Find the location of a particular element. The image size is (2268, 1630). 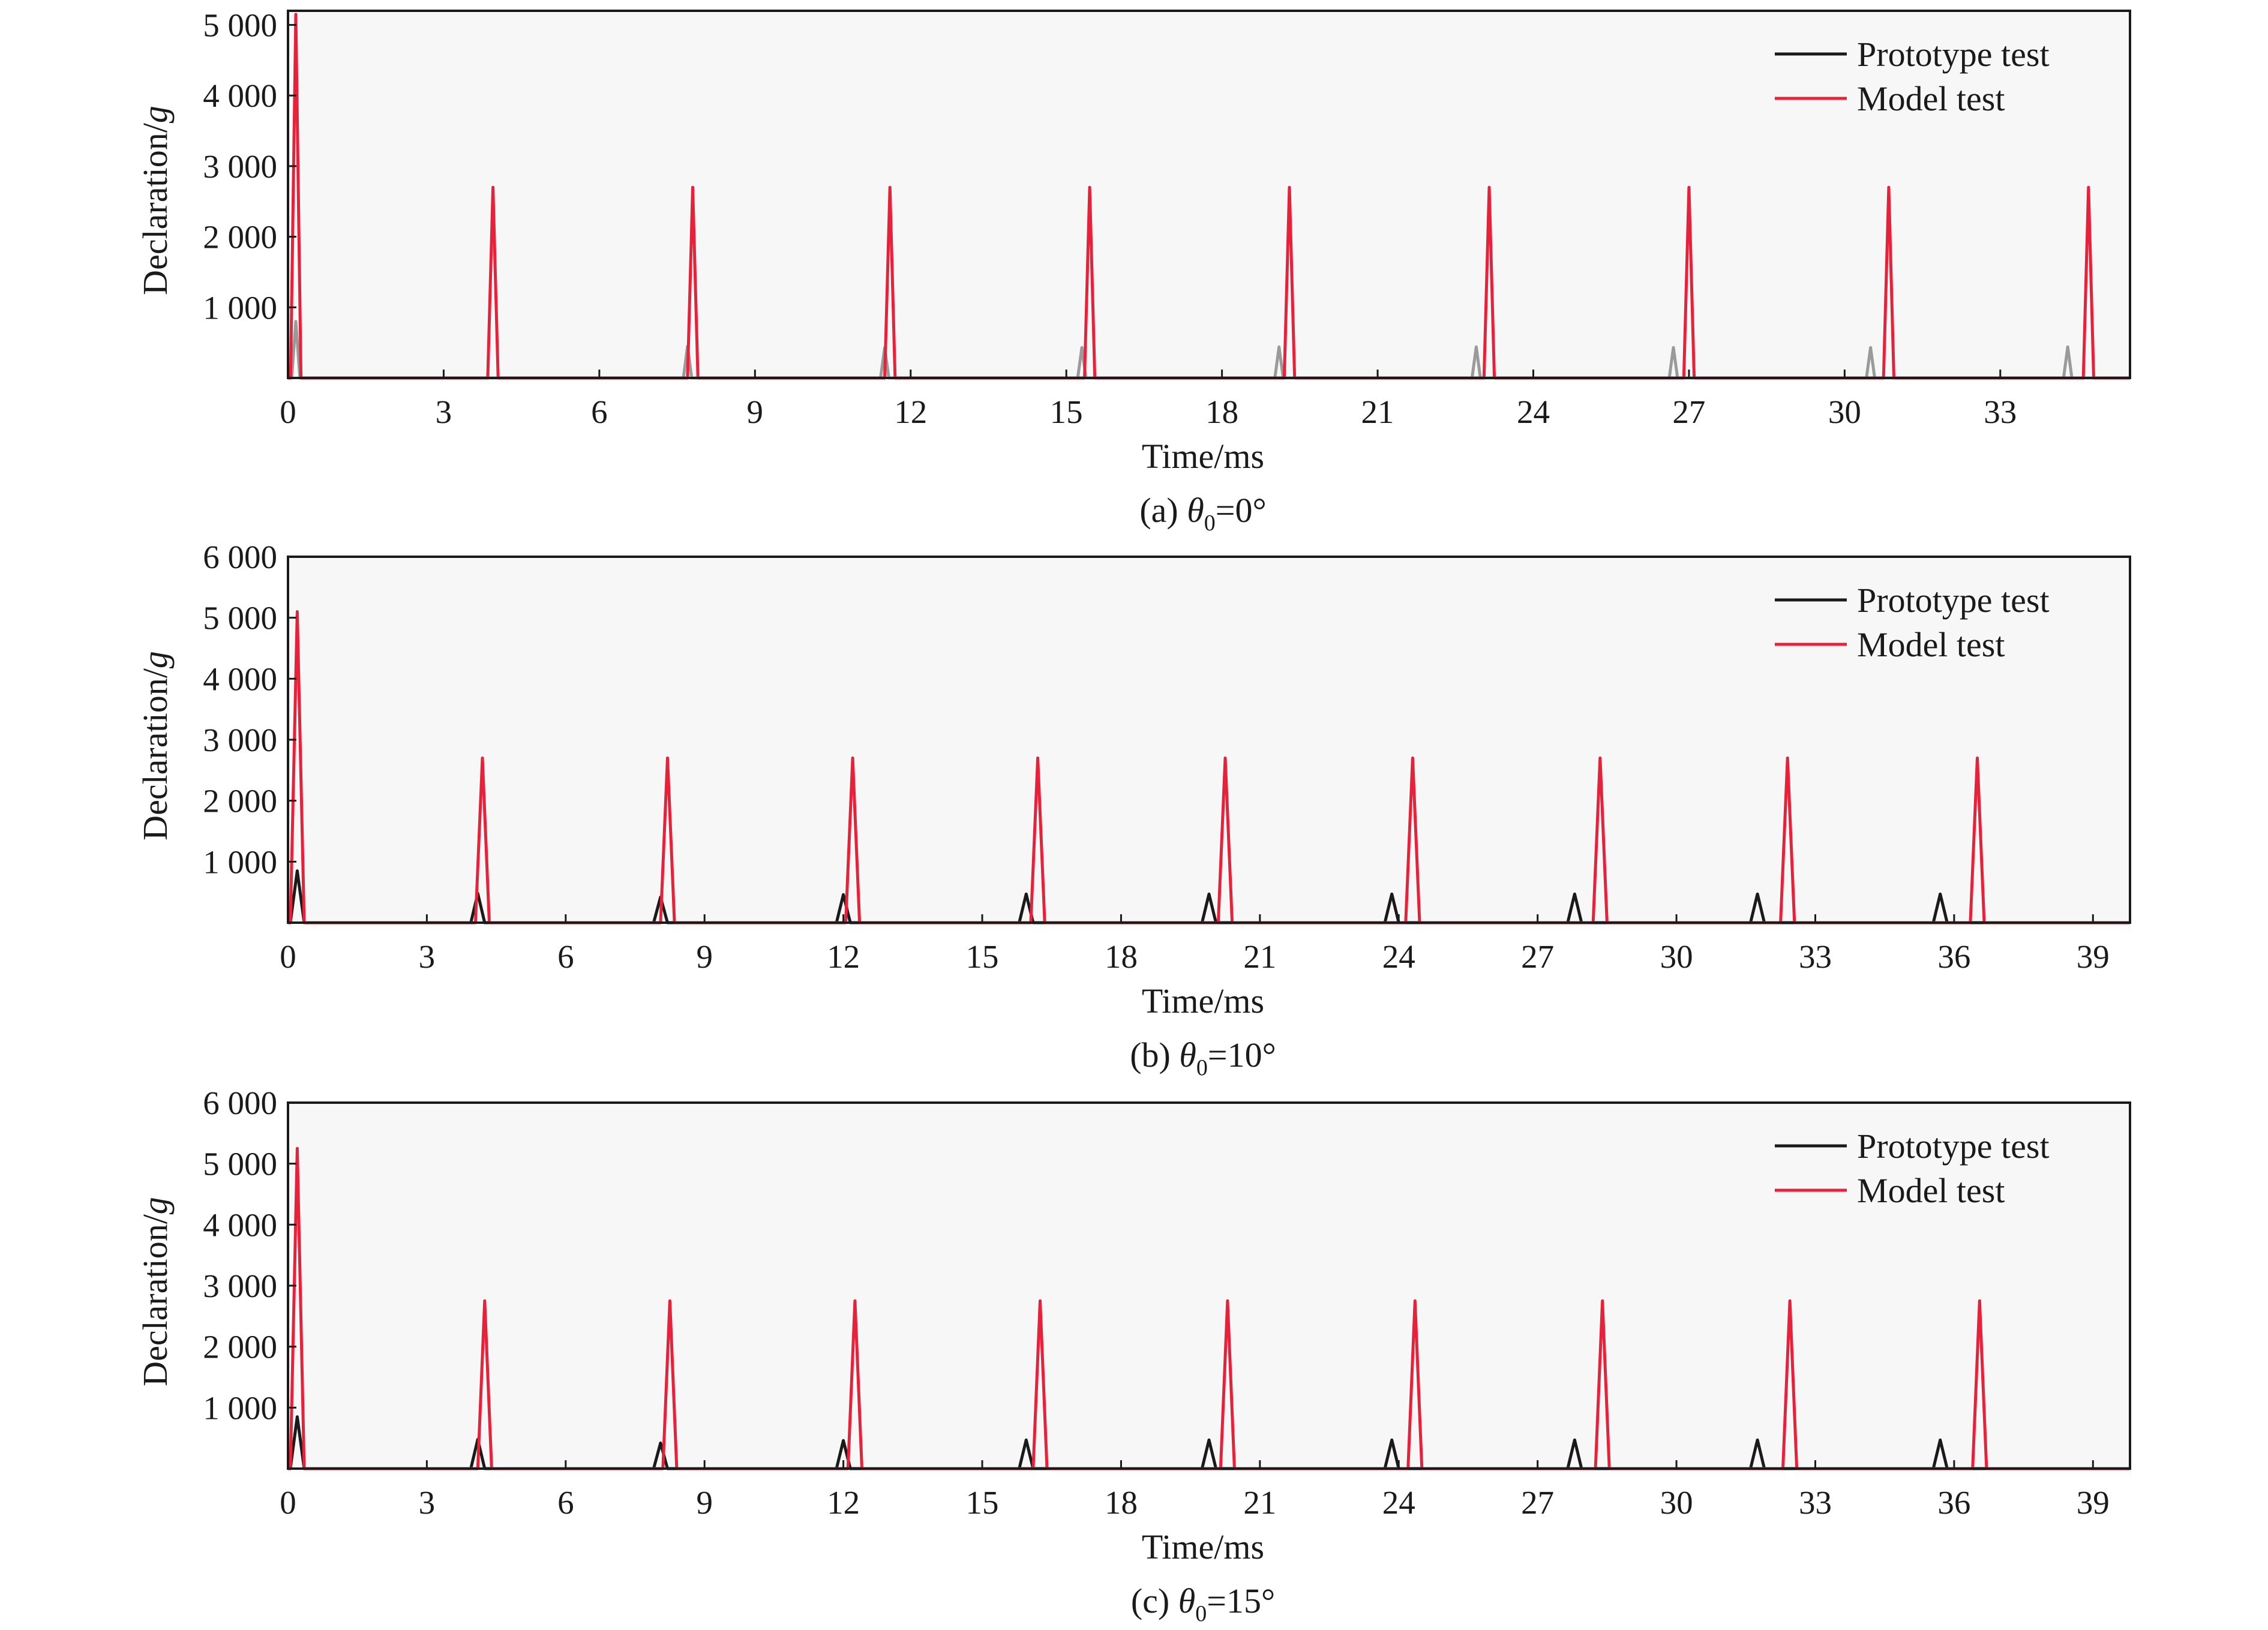

panel-caption: (c) θ0=15° is located at coordinates (1203, 1603).